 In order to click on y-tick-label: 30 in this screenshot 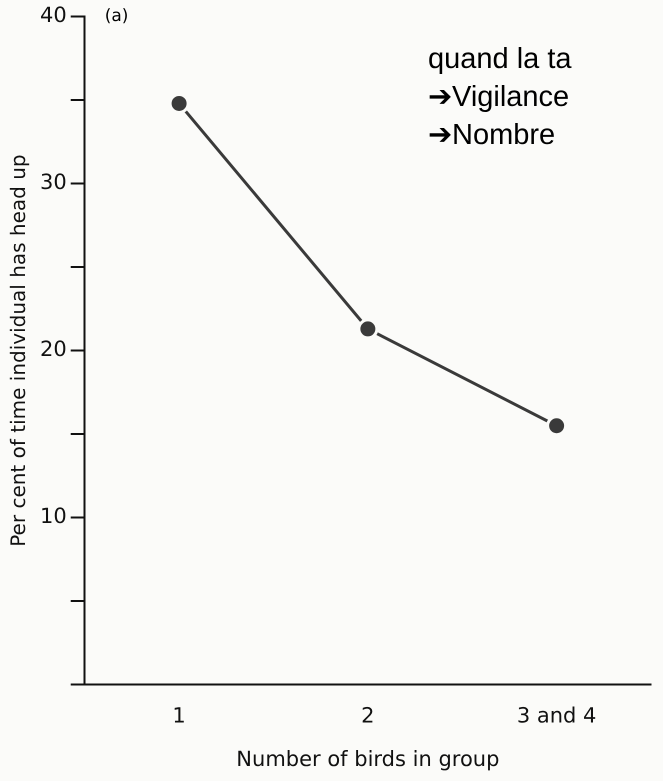, I will do `click(53, 182)`.